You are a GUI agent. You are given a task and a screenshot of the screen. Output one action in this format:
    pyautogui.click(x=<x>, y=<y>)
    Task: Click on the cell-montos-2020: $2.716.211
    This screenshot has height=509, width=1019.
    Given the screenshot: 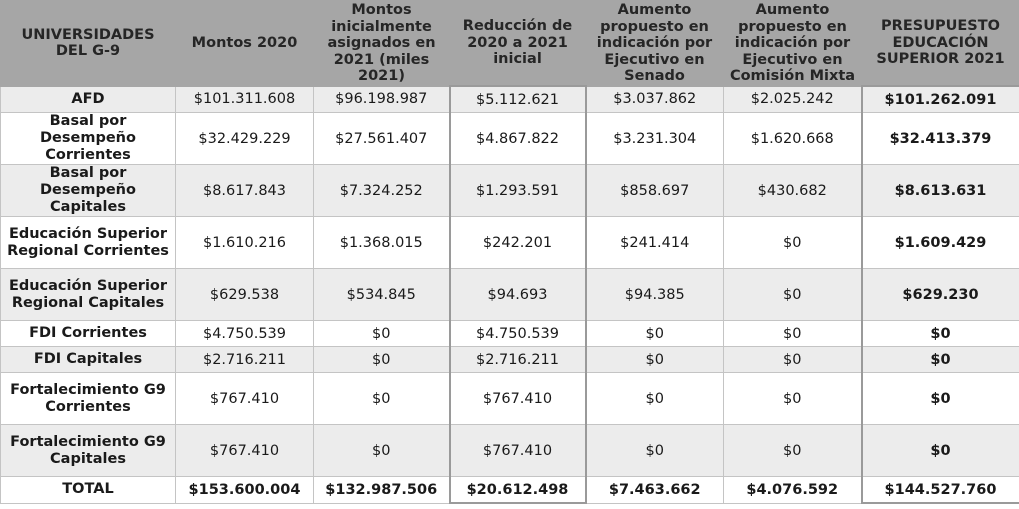 What is the action you would take?
    pyautogui.click(x=244, y=359)
    